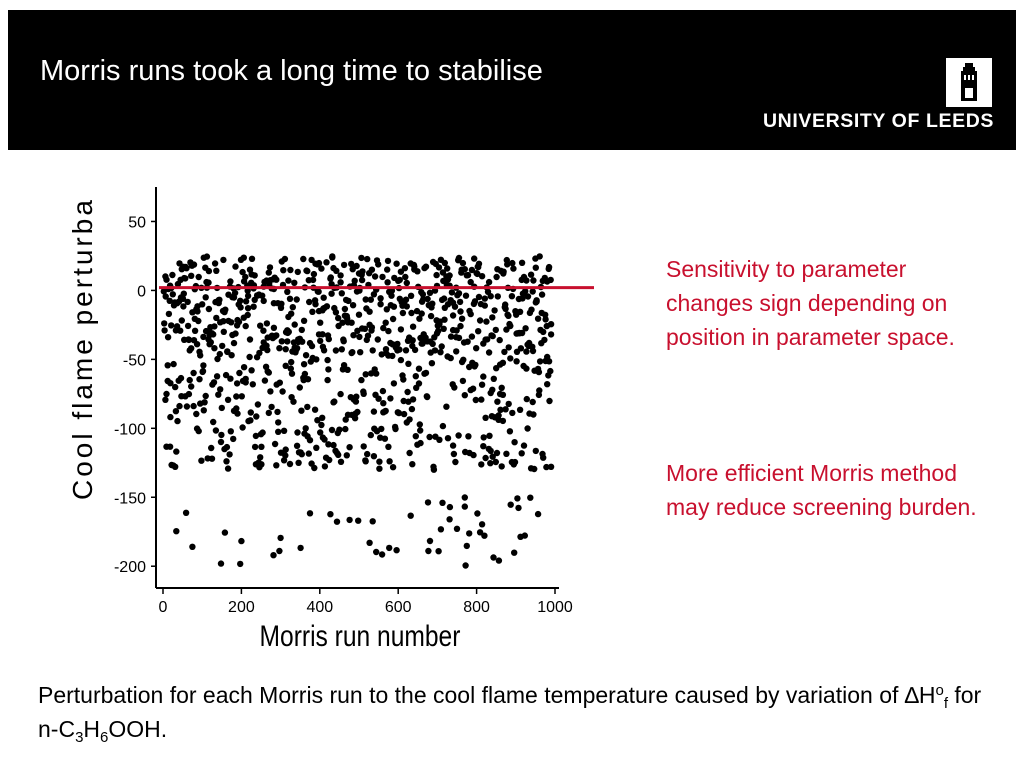 The height and width of the screenshot is (768, 1024). Describe the element at coordinates (555, 607) in the screenshot. I see `x-tick-label: 1000` at that location.